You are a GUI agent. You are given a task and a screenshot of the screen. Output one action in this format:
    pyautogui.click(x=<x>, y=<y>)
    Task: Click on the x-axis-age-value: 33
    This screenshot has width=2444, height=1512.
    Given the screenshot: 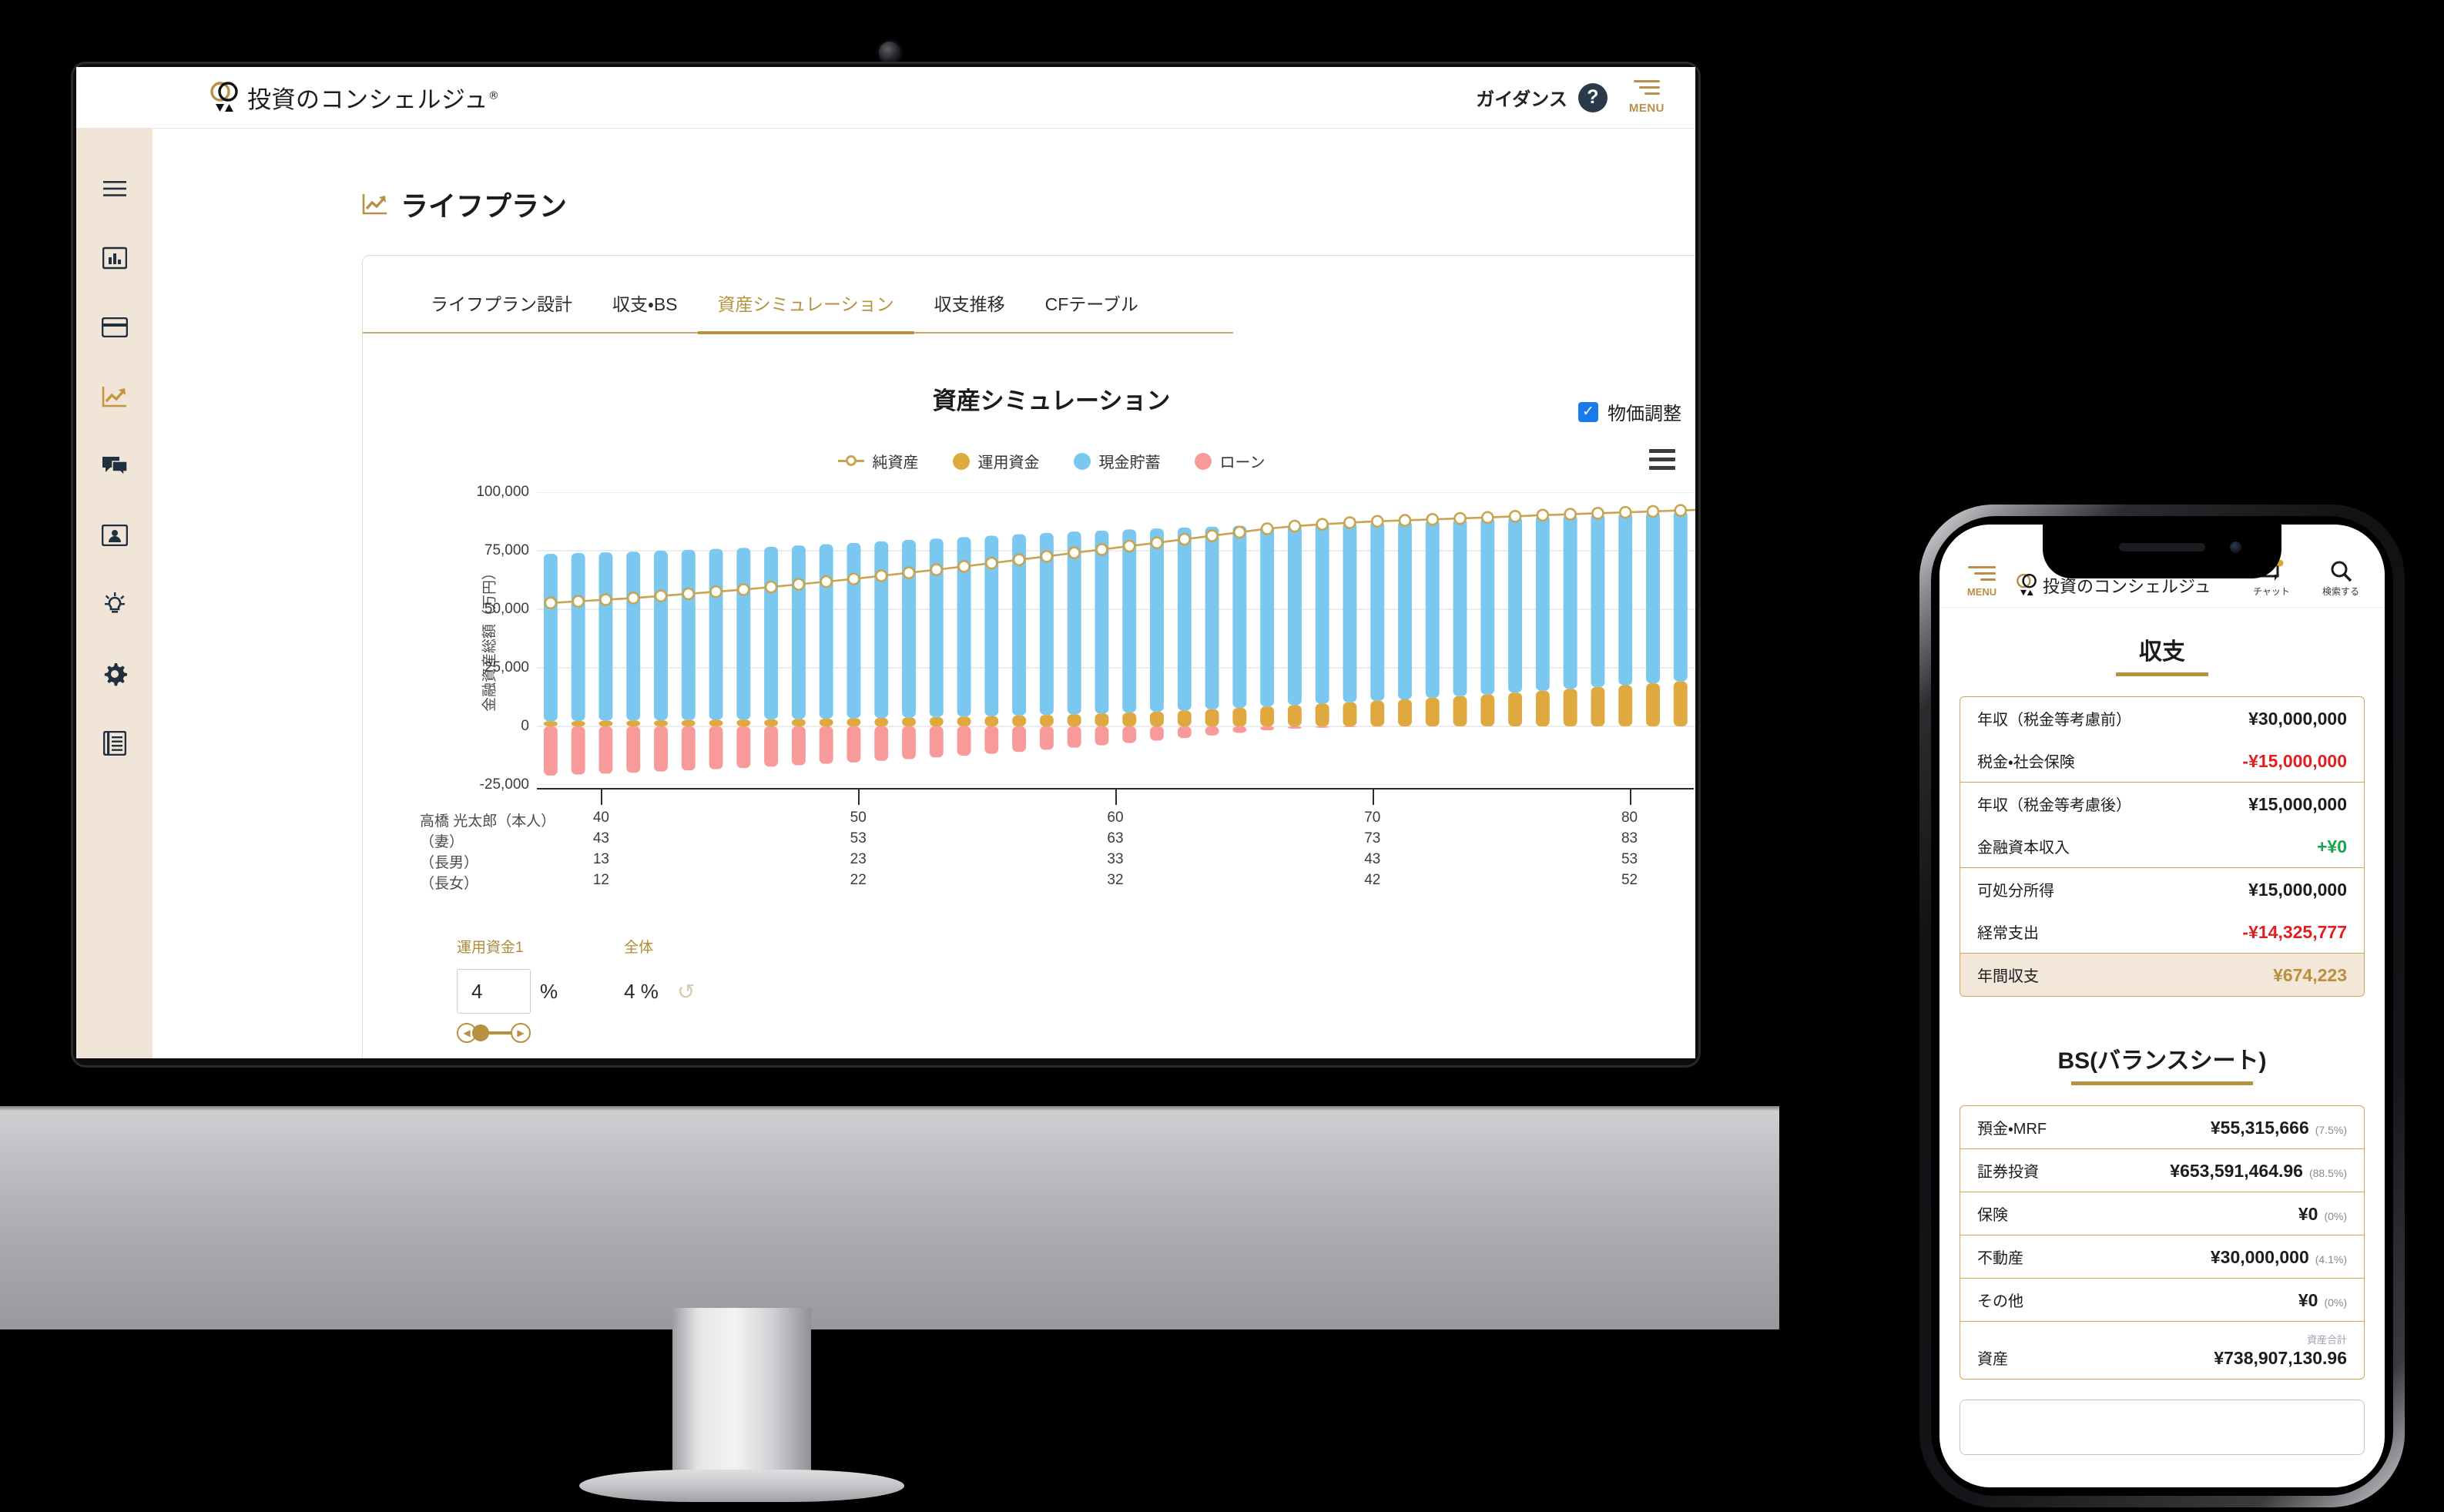 What is the action you would take?
    pyautogui.click(x=1115, y=859)
    